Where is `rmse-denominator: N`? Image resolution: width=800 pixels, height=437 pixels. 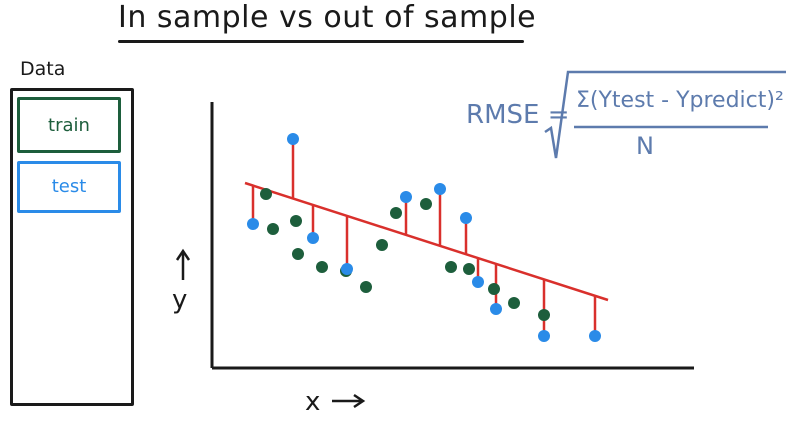
rmse-denominator: N is located at coordinates (645, 146).